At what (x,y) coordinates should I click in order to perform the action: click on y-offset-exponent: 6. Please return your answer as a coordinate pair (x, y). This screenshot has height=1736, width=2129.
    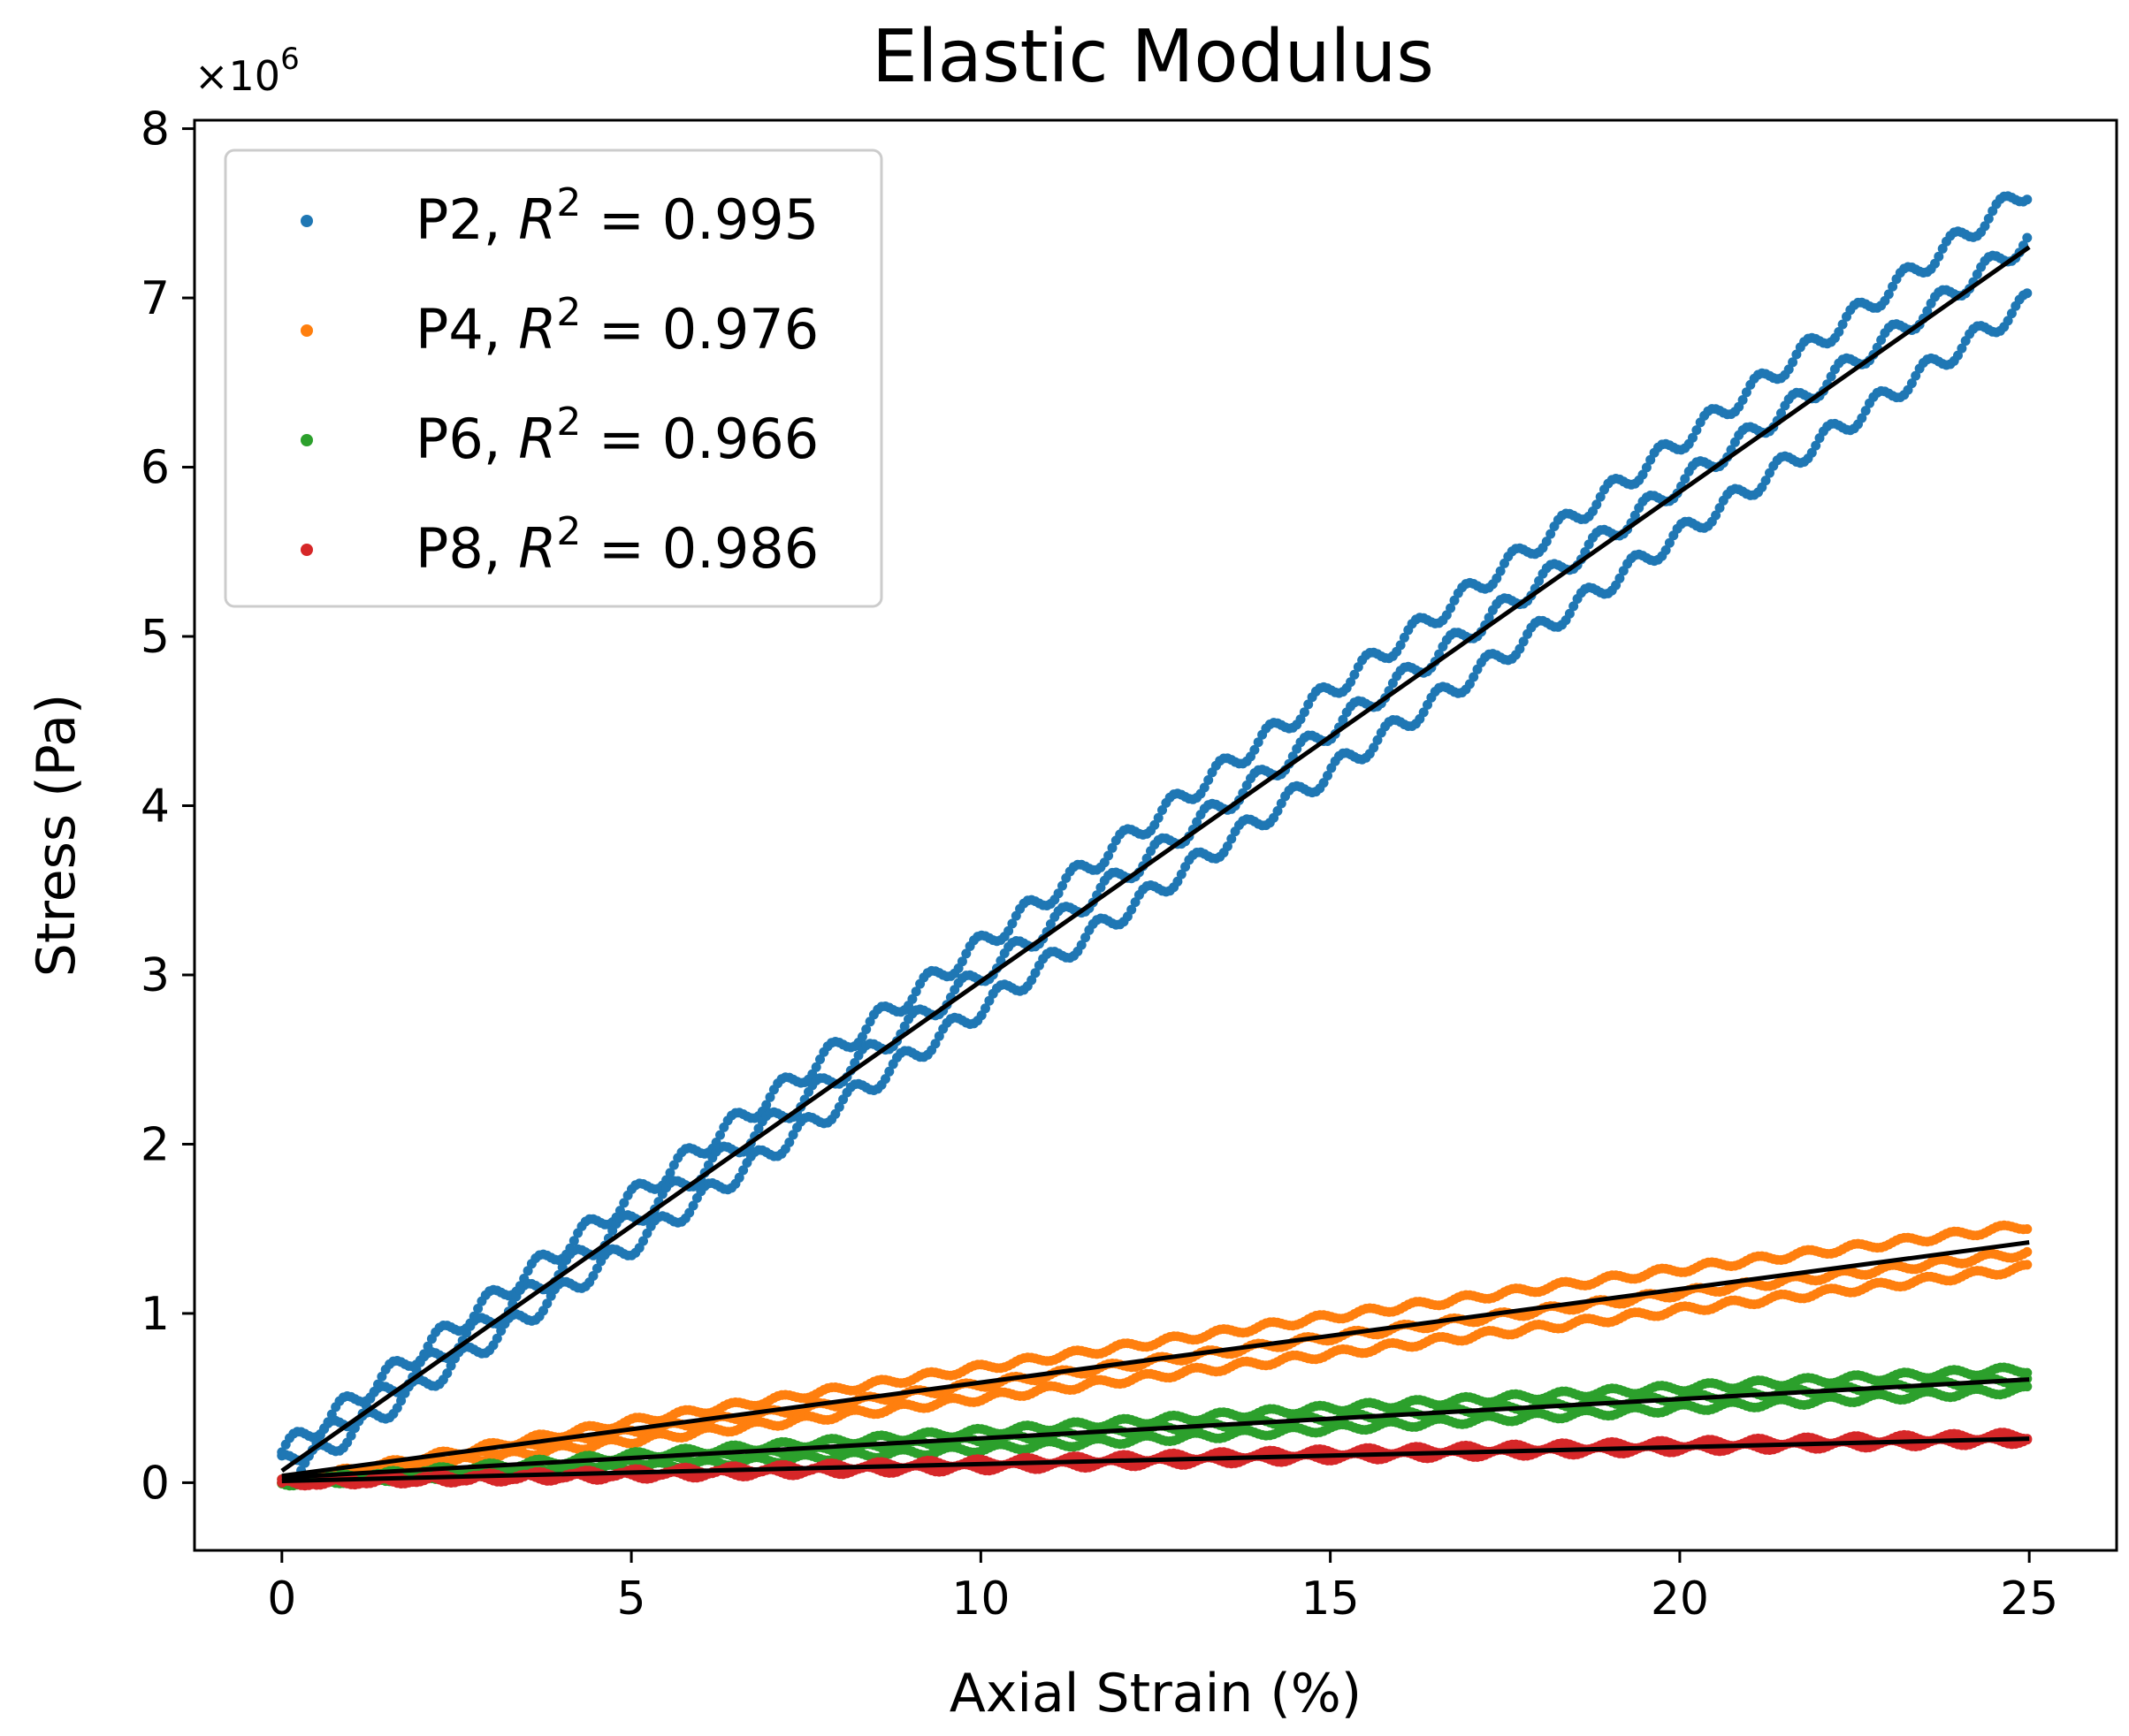
    Looking at the image, I should click on (290, 59).